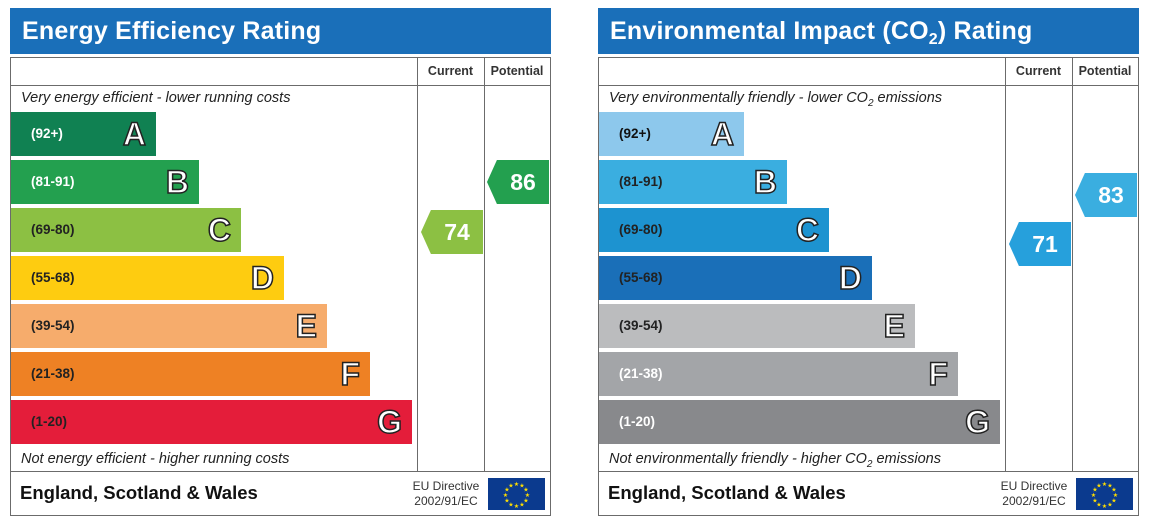 This screenshot has height=530, width=1152. Describe the element at coordinates (1040, 244) in the screenshot. I see `current-rating-arrow: 71` at that location.